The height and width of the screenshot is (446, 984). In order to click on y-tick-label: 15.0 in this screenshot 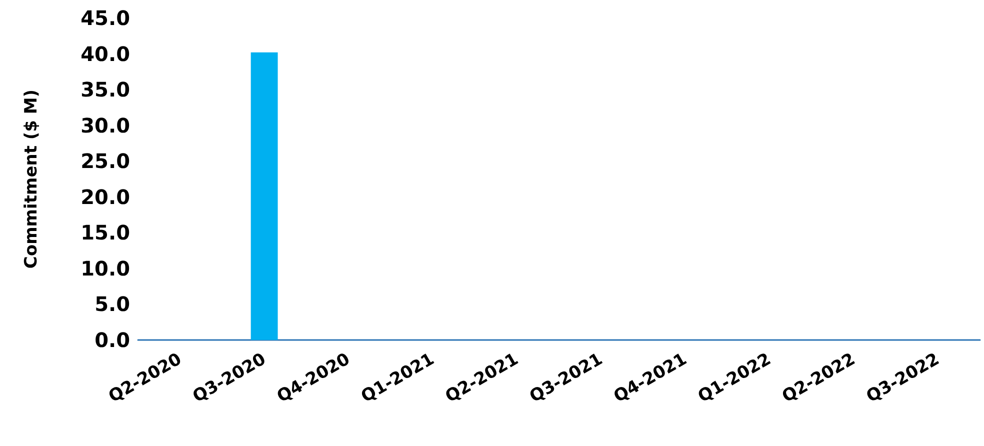, I will do `click(105, 232)`.